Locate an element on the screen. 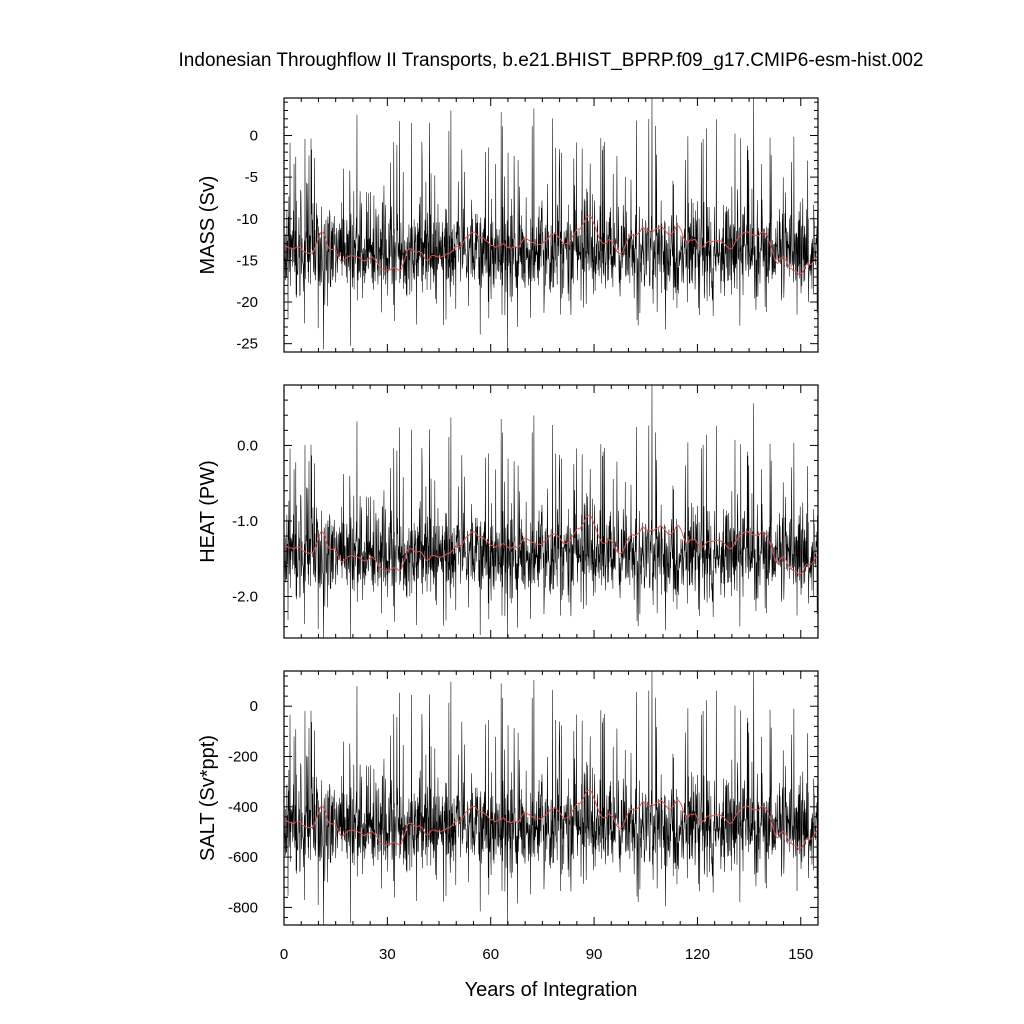 The image size is (1024, 1024). y-tick-label: -2.0 is located at coordinates (245, 596).